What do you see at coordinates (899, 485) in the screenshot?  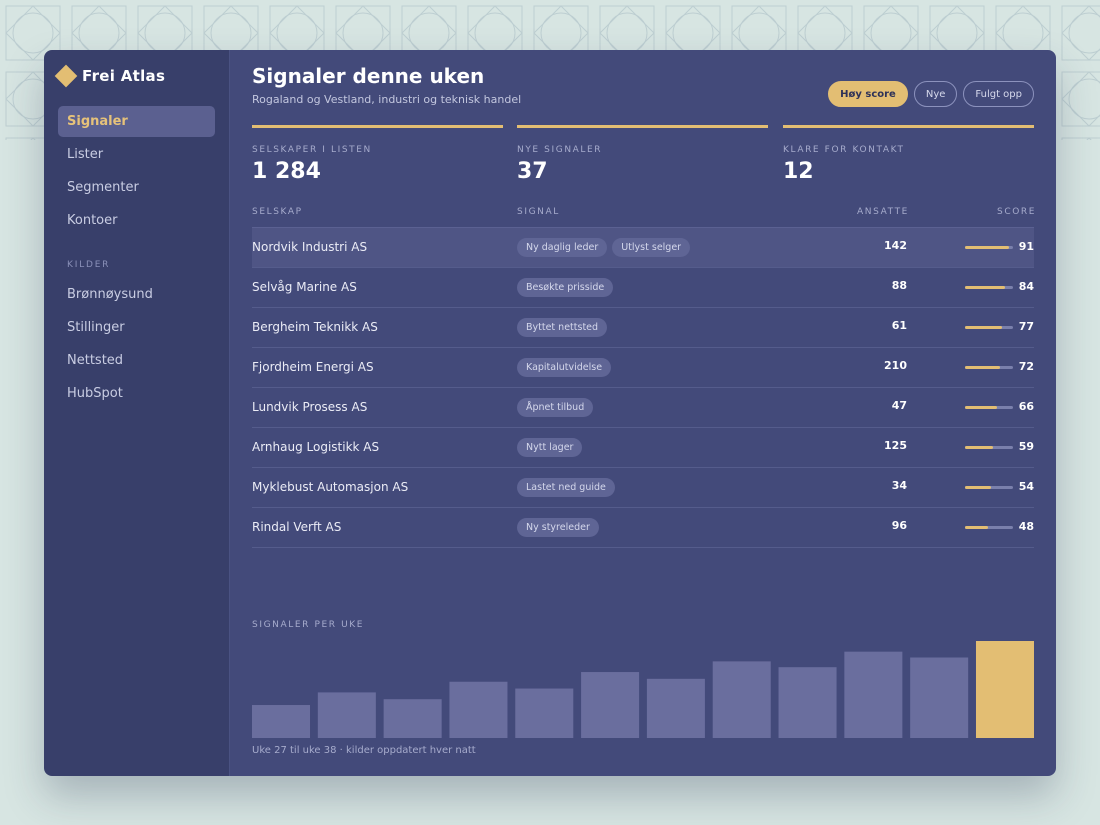 I see `employee-count: 34` at bounding box center [899, 485].